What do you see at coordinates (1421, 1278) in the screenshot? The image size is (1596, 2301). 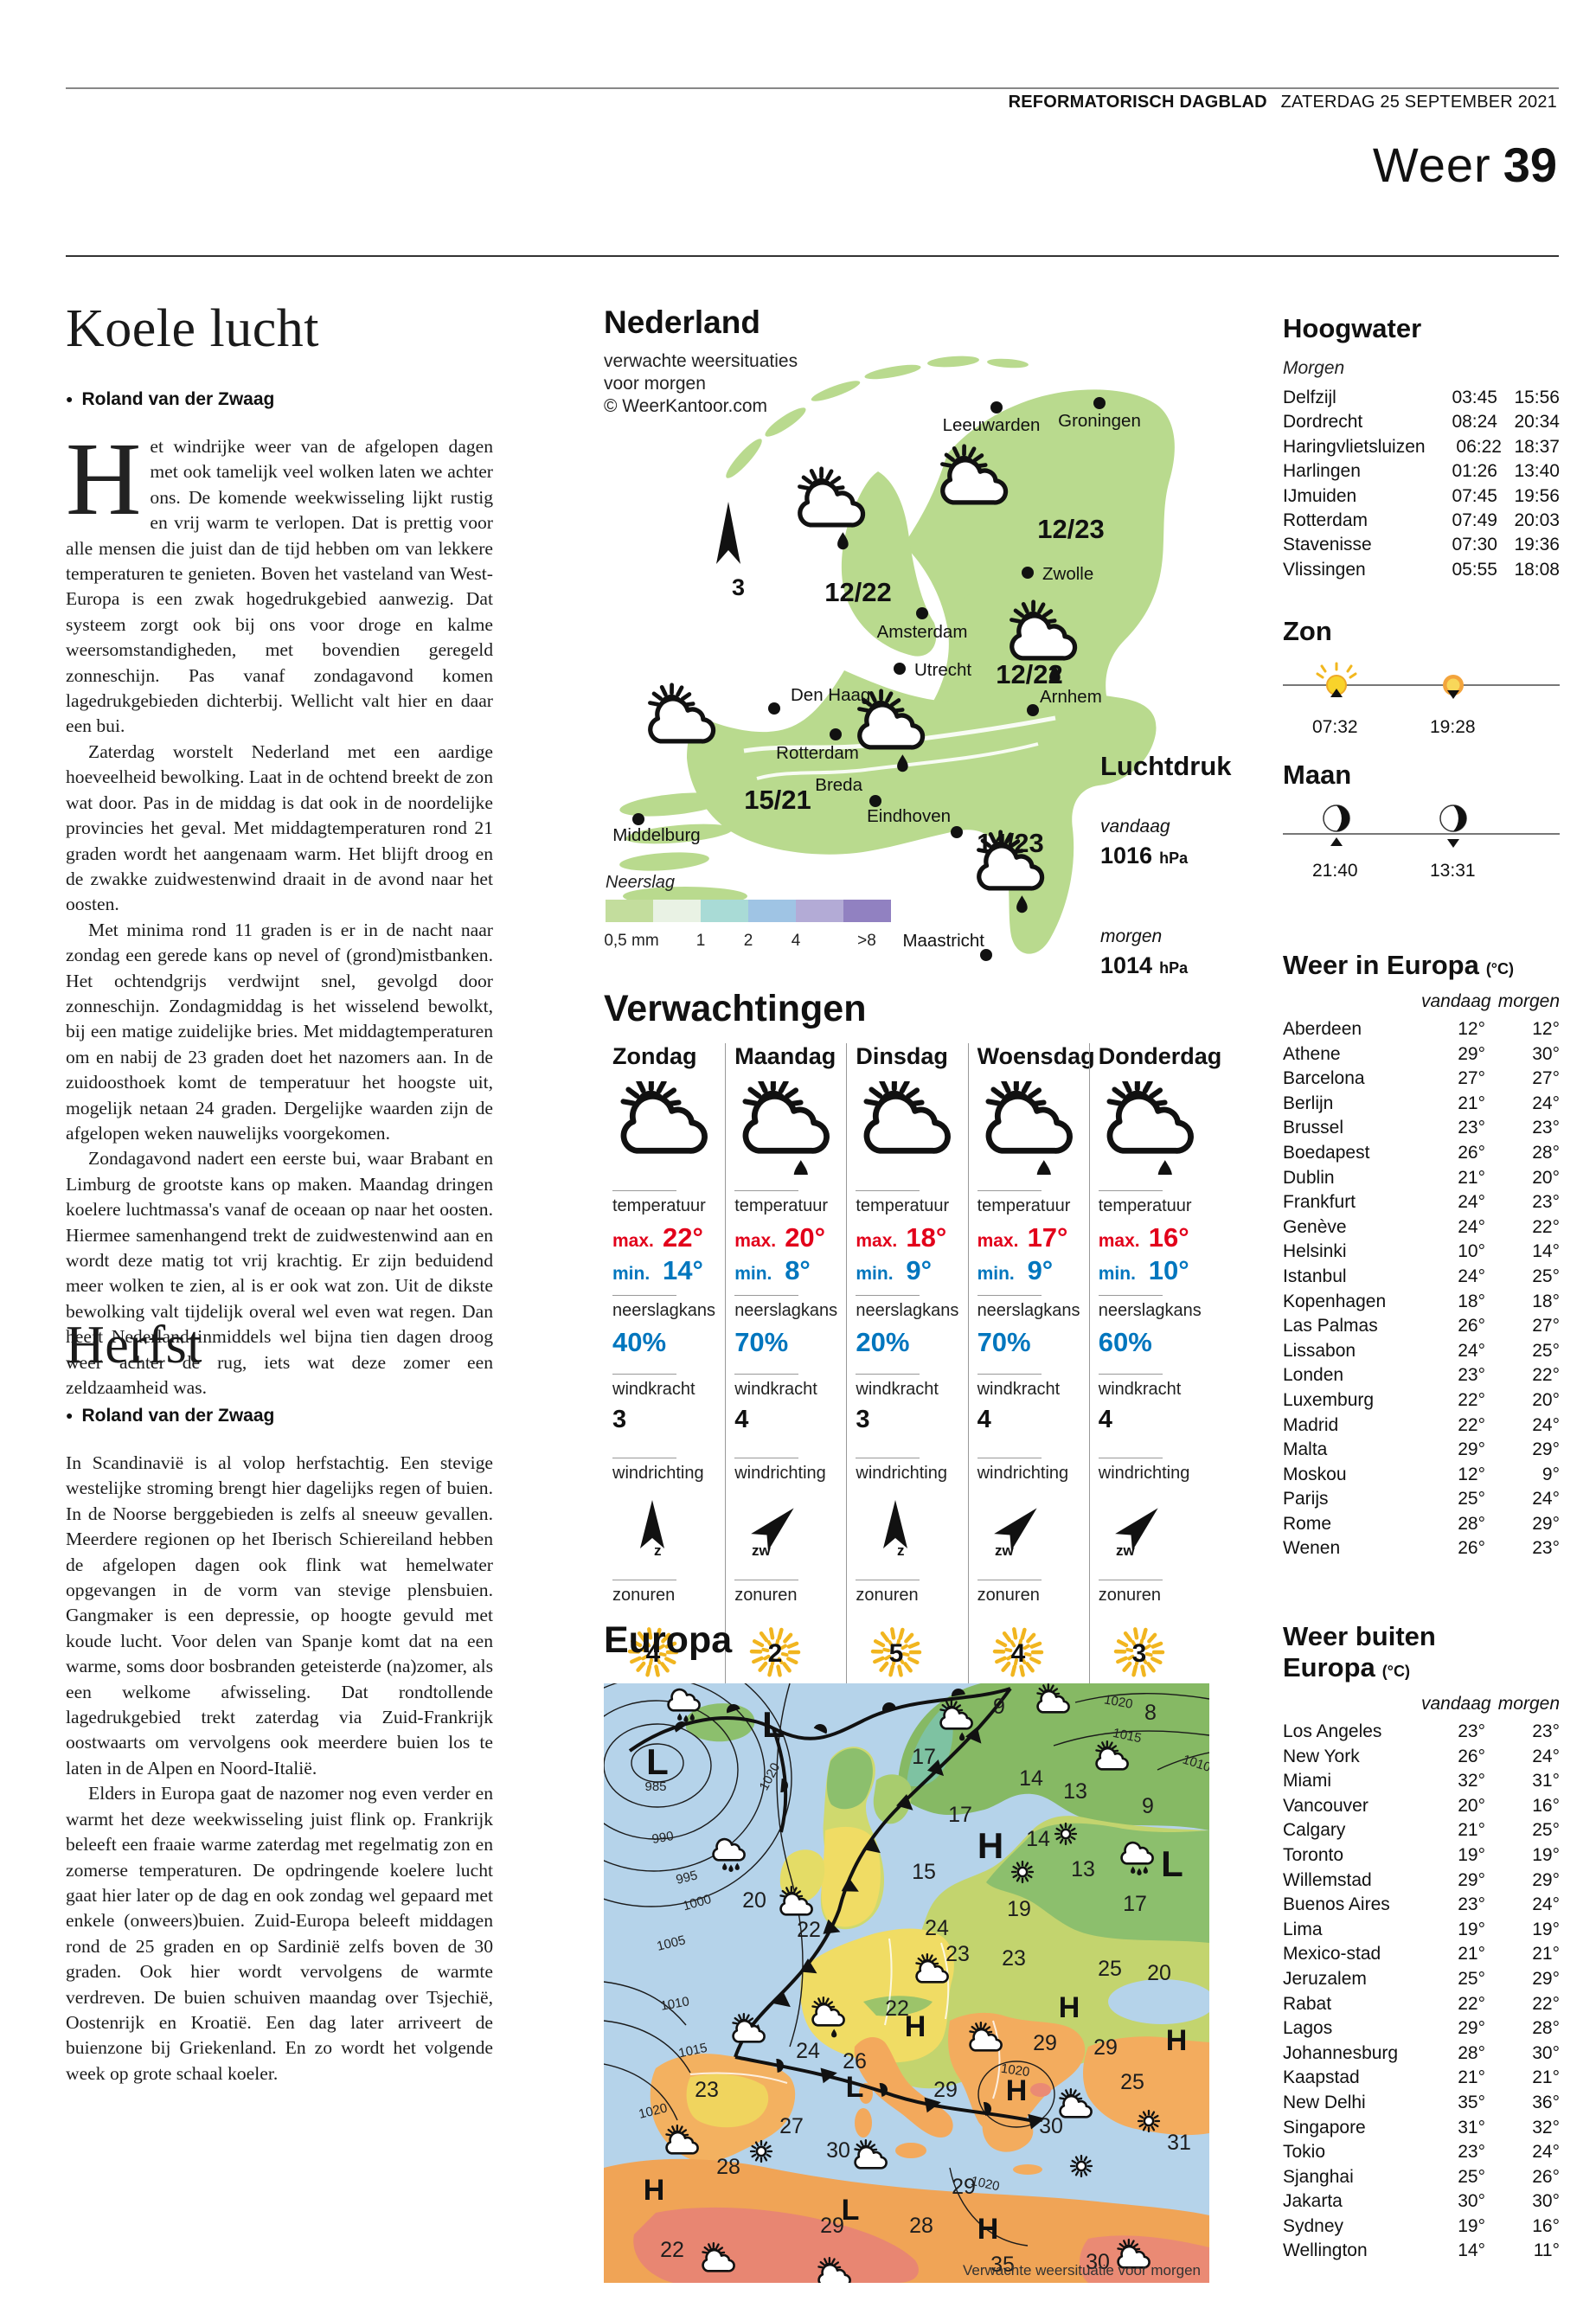 I see `temperature-row: Istanbul 24° 25°` at bounding box center [1421, 1278].